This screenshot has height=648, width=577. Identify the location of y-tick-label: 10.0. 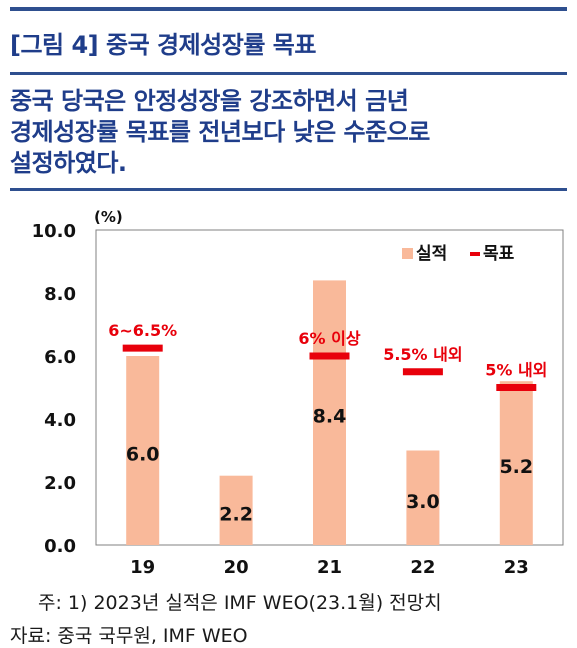
(54, 231).